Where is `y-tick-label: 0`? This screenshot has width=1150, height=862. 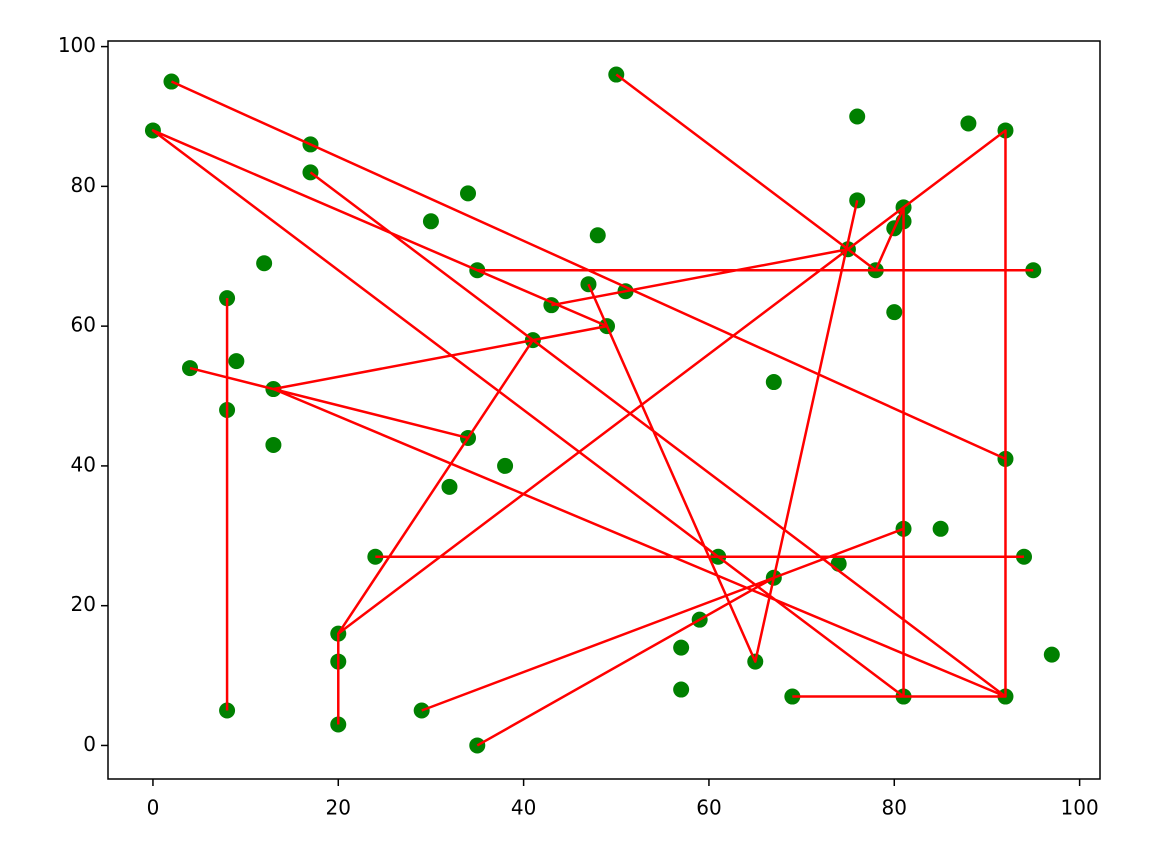
y-tick-label: 0 is located at coordinates (89, 744).